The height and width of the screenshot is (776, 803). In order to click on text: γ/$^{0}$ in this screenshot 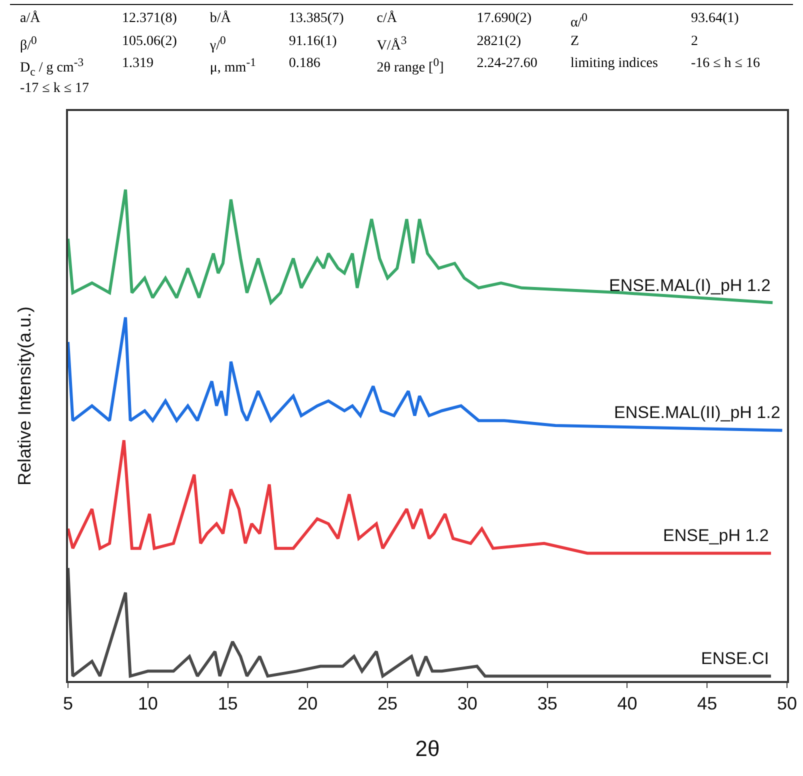, I will do `click(218, 44)`.